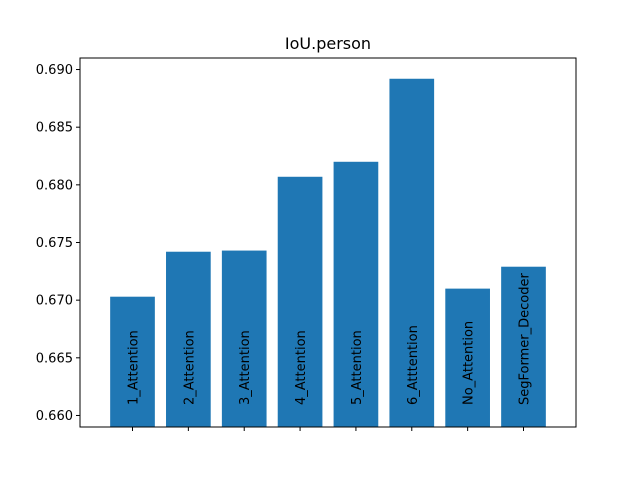 The image size is (640, 480). I want to click on y-tick-label: 0.685, so click(54, 128).